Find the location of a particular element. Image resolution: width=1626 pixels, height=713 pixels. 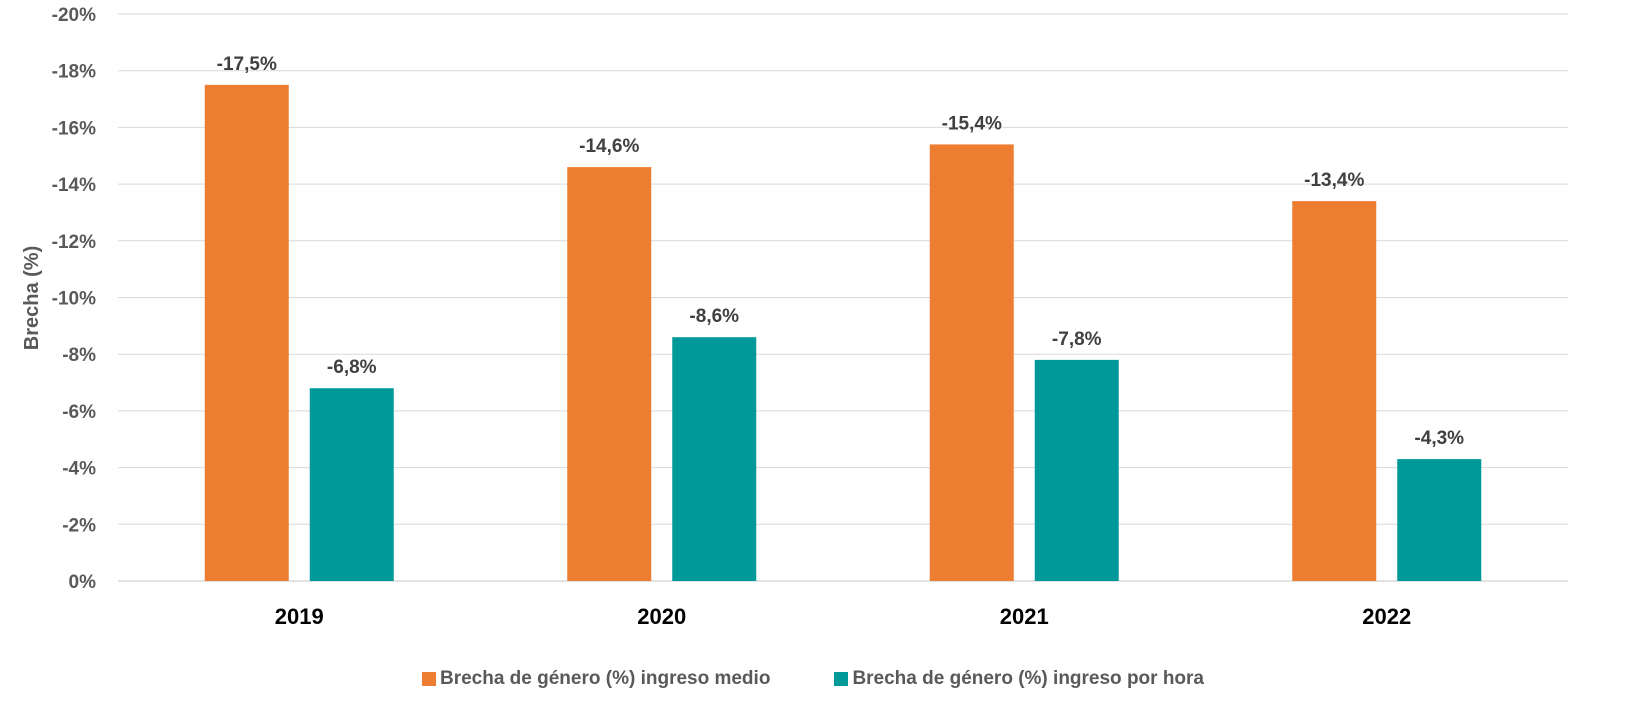

data-label: -17,5% is located at coordinates (247, 64).